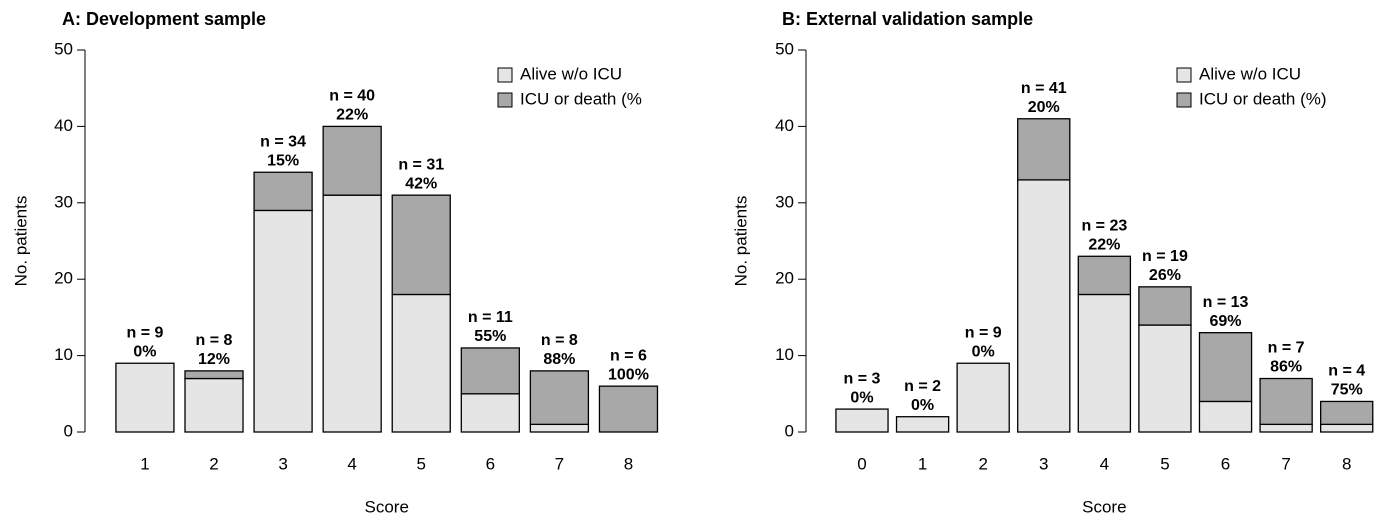  Describe the element at coordinates (1044, 107) in the screenshot. I see `percent-label: 20%` at that location.